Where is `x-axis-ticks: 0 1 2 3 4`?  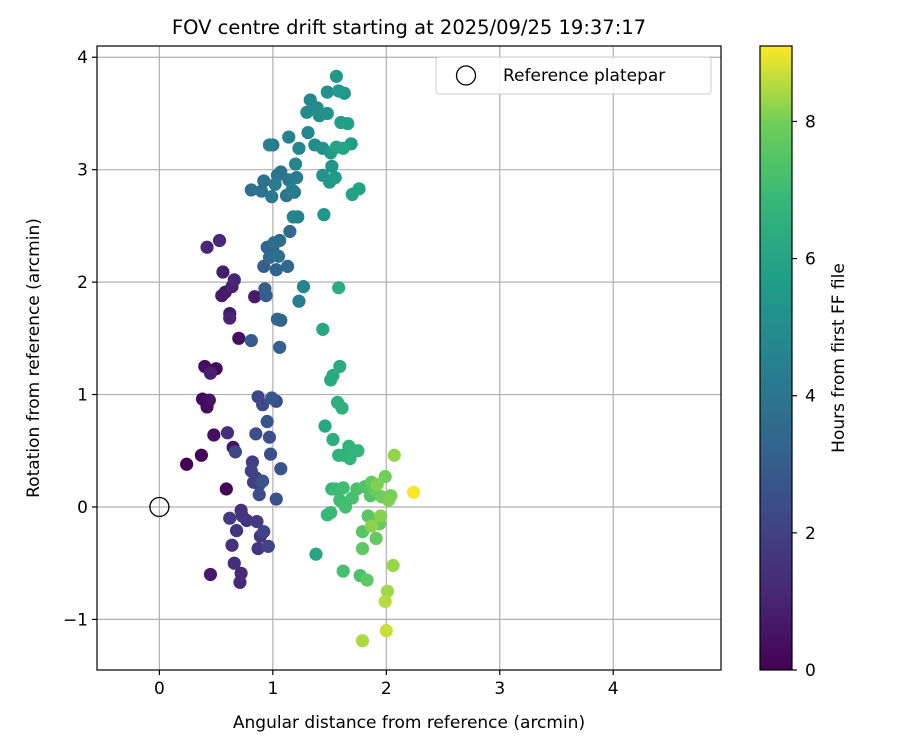
x-axis-ticks: 0 1 2 3 4 is located at coordinates (386, 684).